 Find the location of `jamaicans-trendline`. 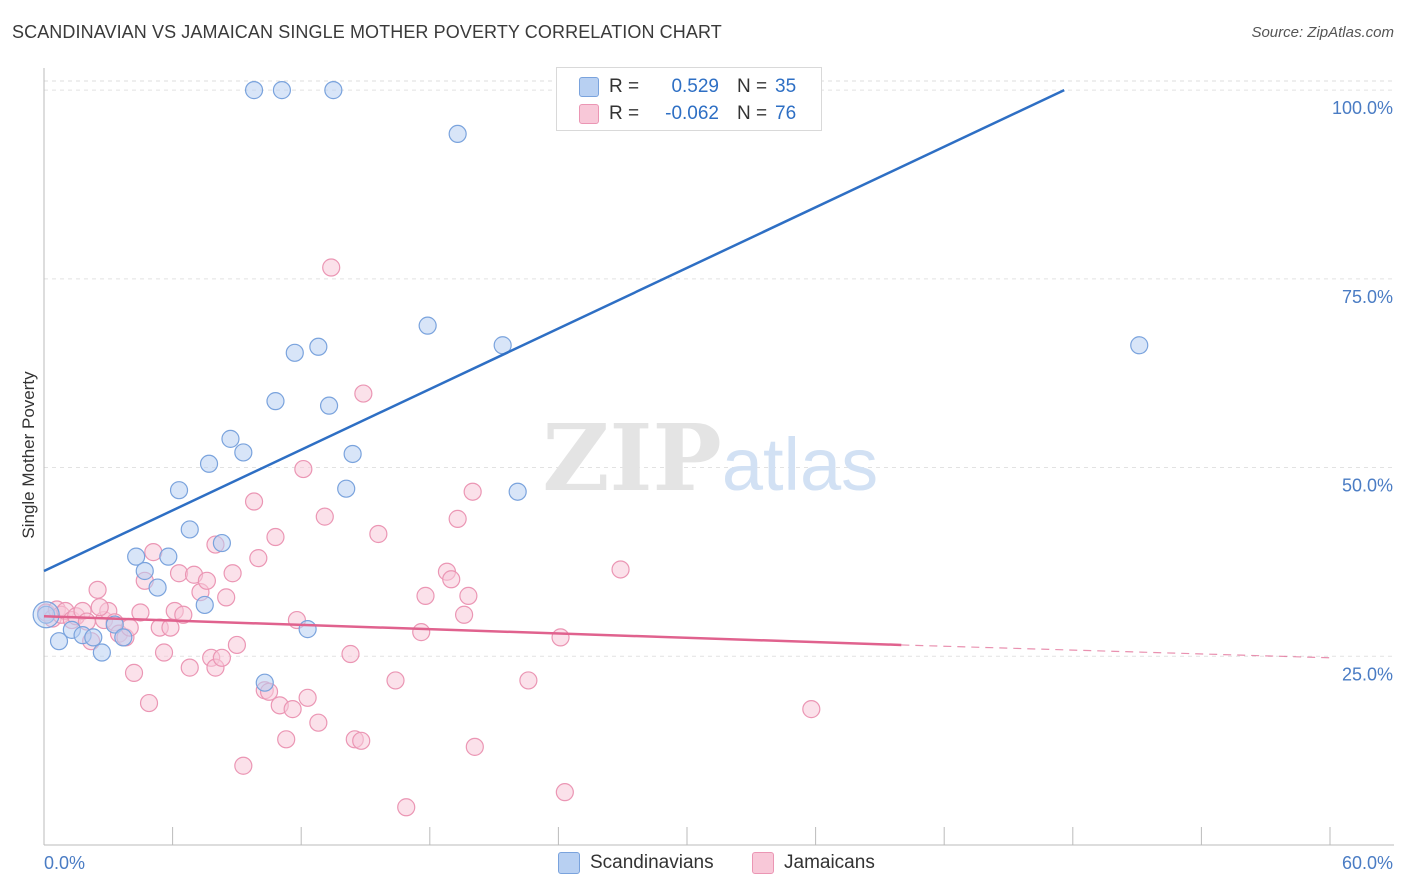

jamaicans-trendline is located at coordinates (472, 631).